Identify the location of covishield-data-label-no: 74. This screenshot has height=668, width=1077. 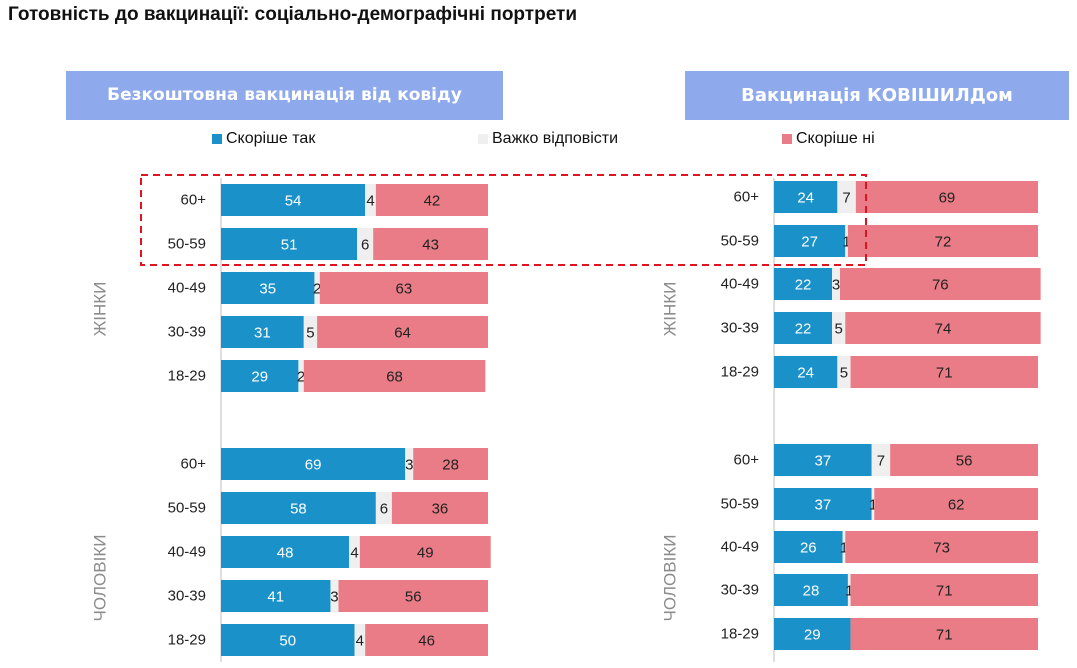
(943, 329).